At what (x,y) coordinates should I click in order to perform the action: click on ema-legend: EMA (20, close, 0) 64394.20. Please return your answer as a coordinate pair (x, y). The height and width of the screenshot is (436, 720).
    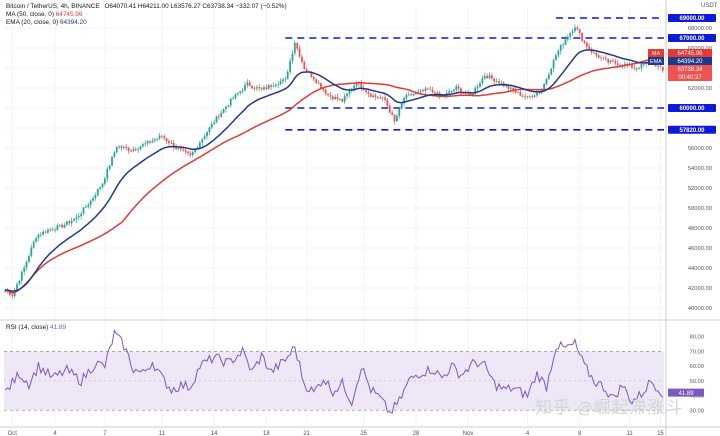
    Looking at the image, I should click on (46, 23).